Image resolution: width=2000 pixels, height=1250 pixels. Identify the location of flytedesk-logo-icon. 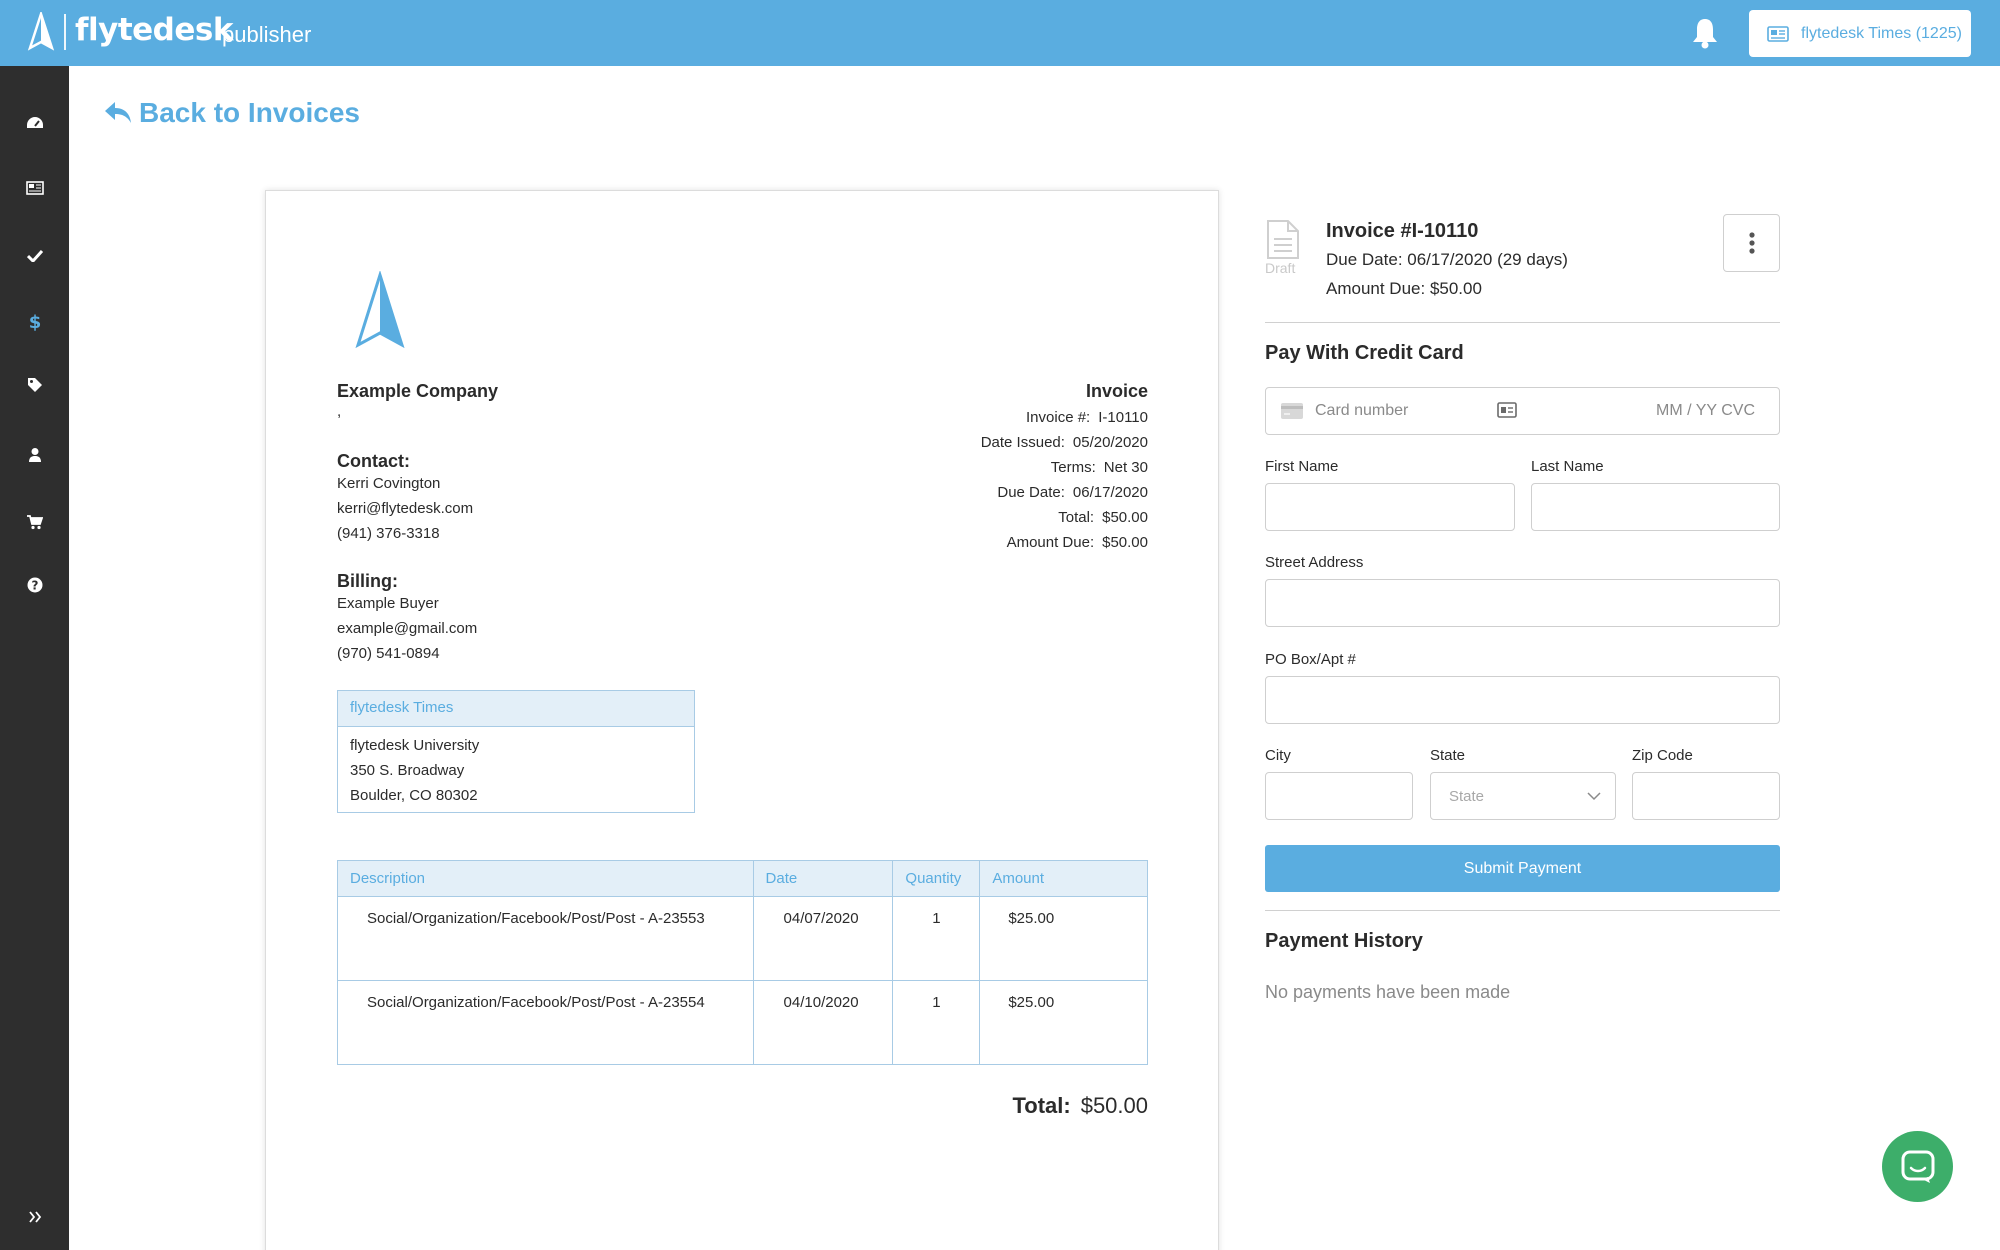
(41, 32).